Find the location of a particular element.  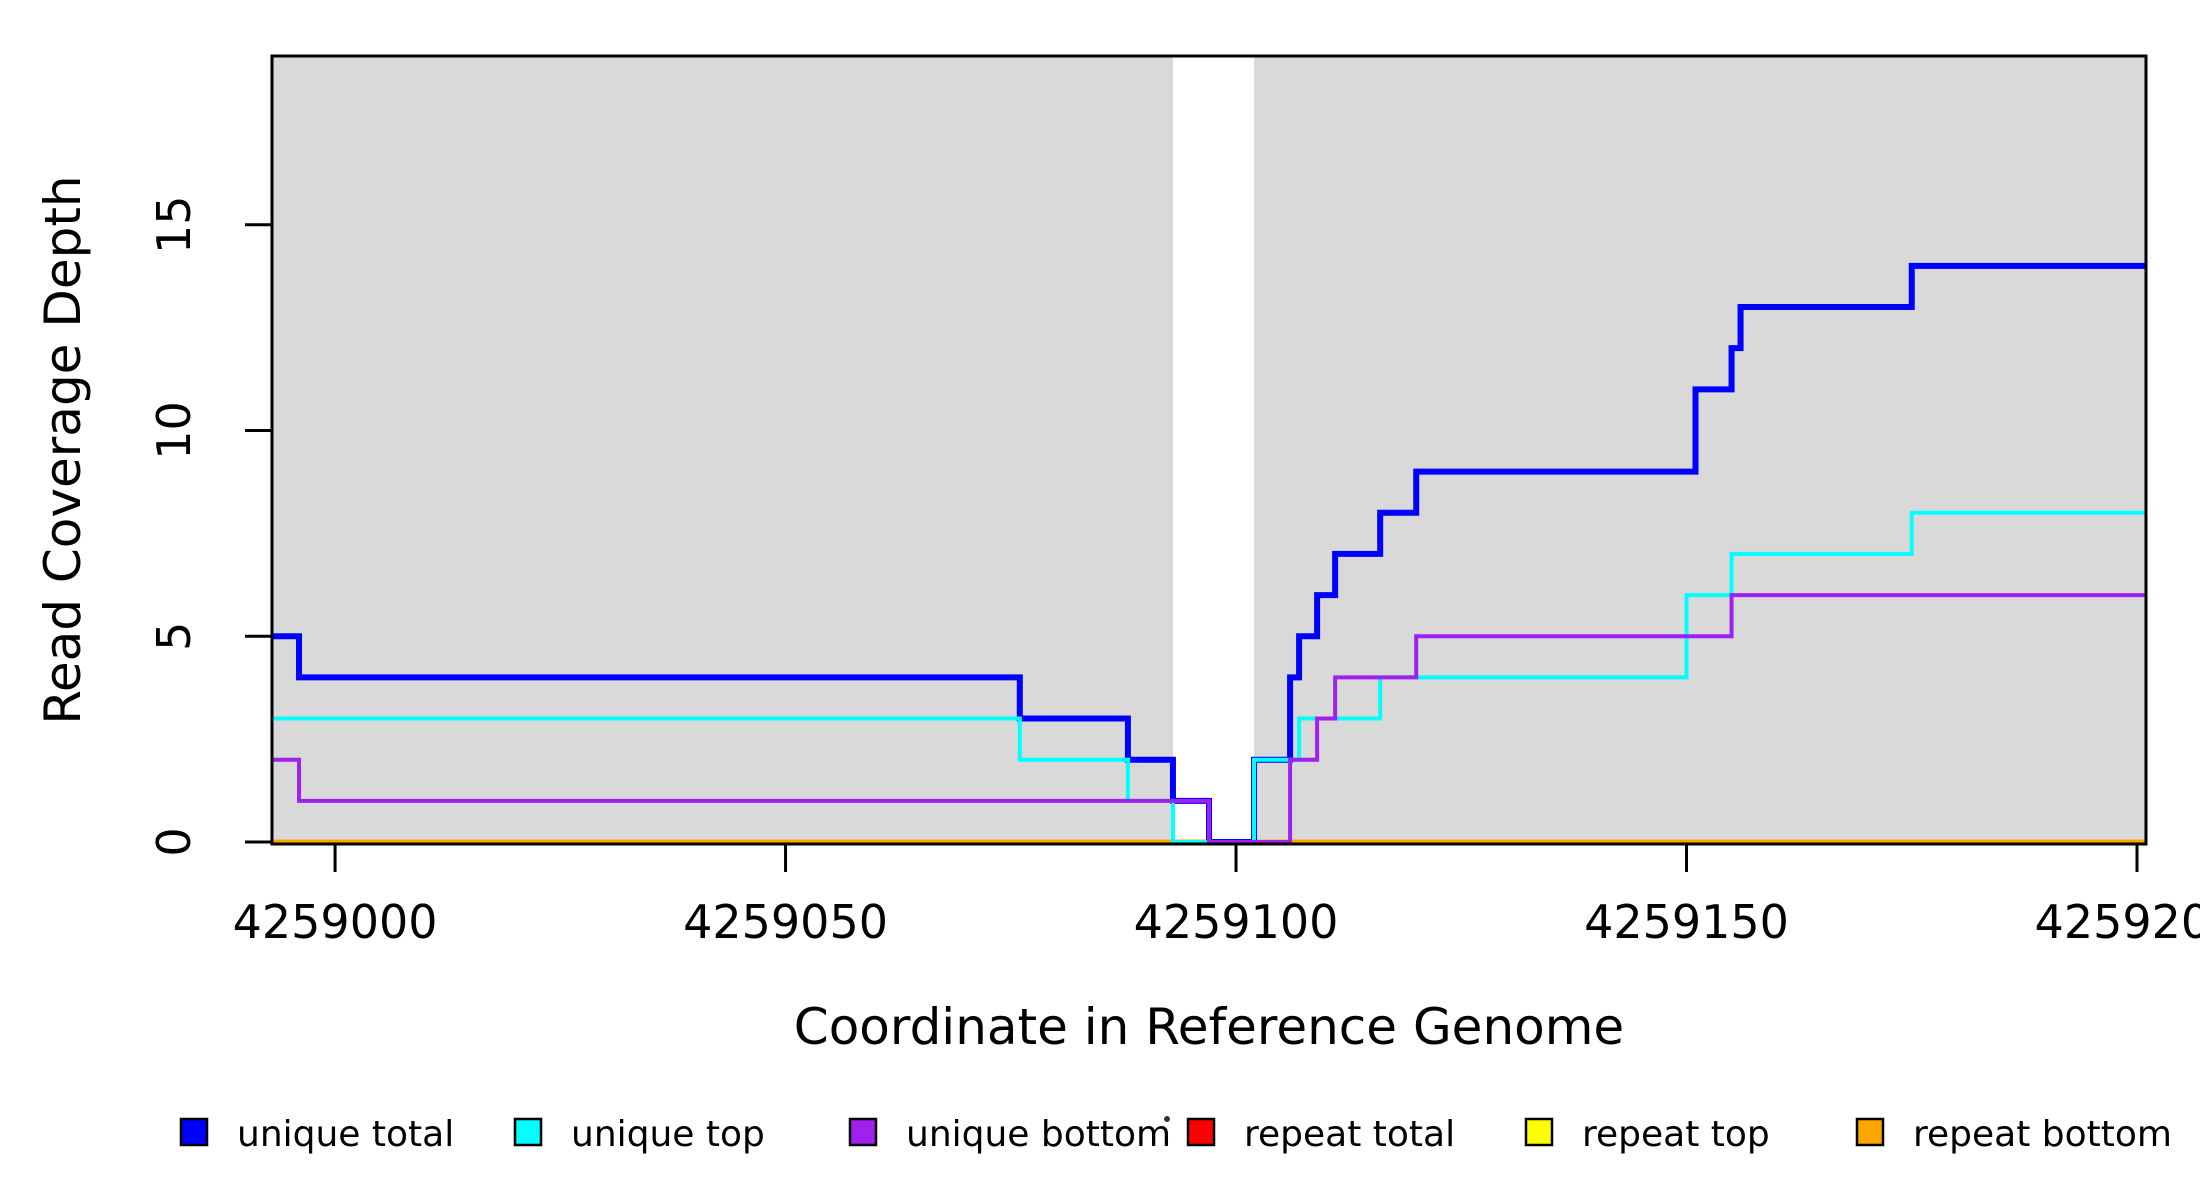

legend-item-repeat-bottom: repeat bottom is located at coordinates (2013, 1134).